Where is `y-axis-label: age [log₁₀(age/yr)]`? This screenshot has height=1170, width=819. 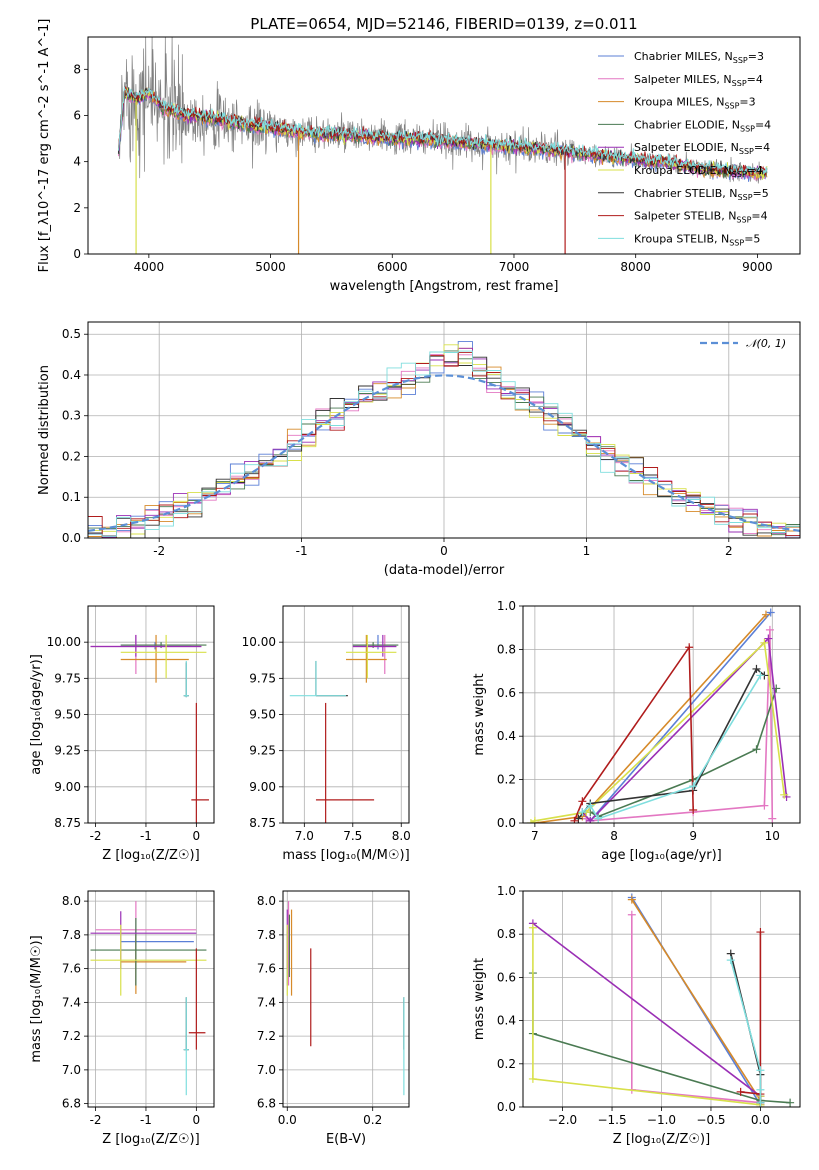 y-axis-label: age [log₁₀(age/yr)] is located at coordinates (36, 714).